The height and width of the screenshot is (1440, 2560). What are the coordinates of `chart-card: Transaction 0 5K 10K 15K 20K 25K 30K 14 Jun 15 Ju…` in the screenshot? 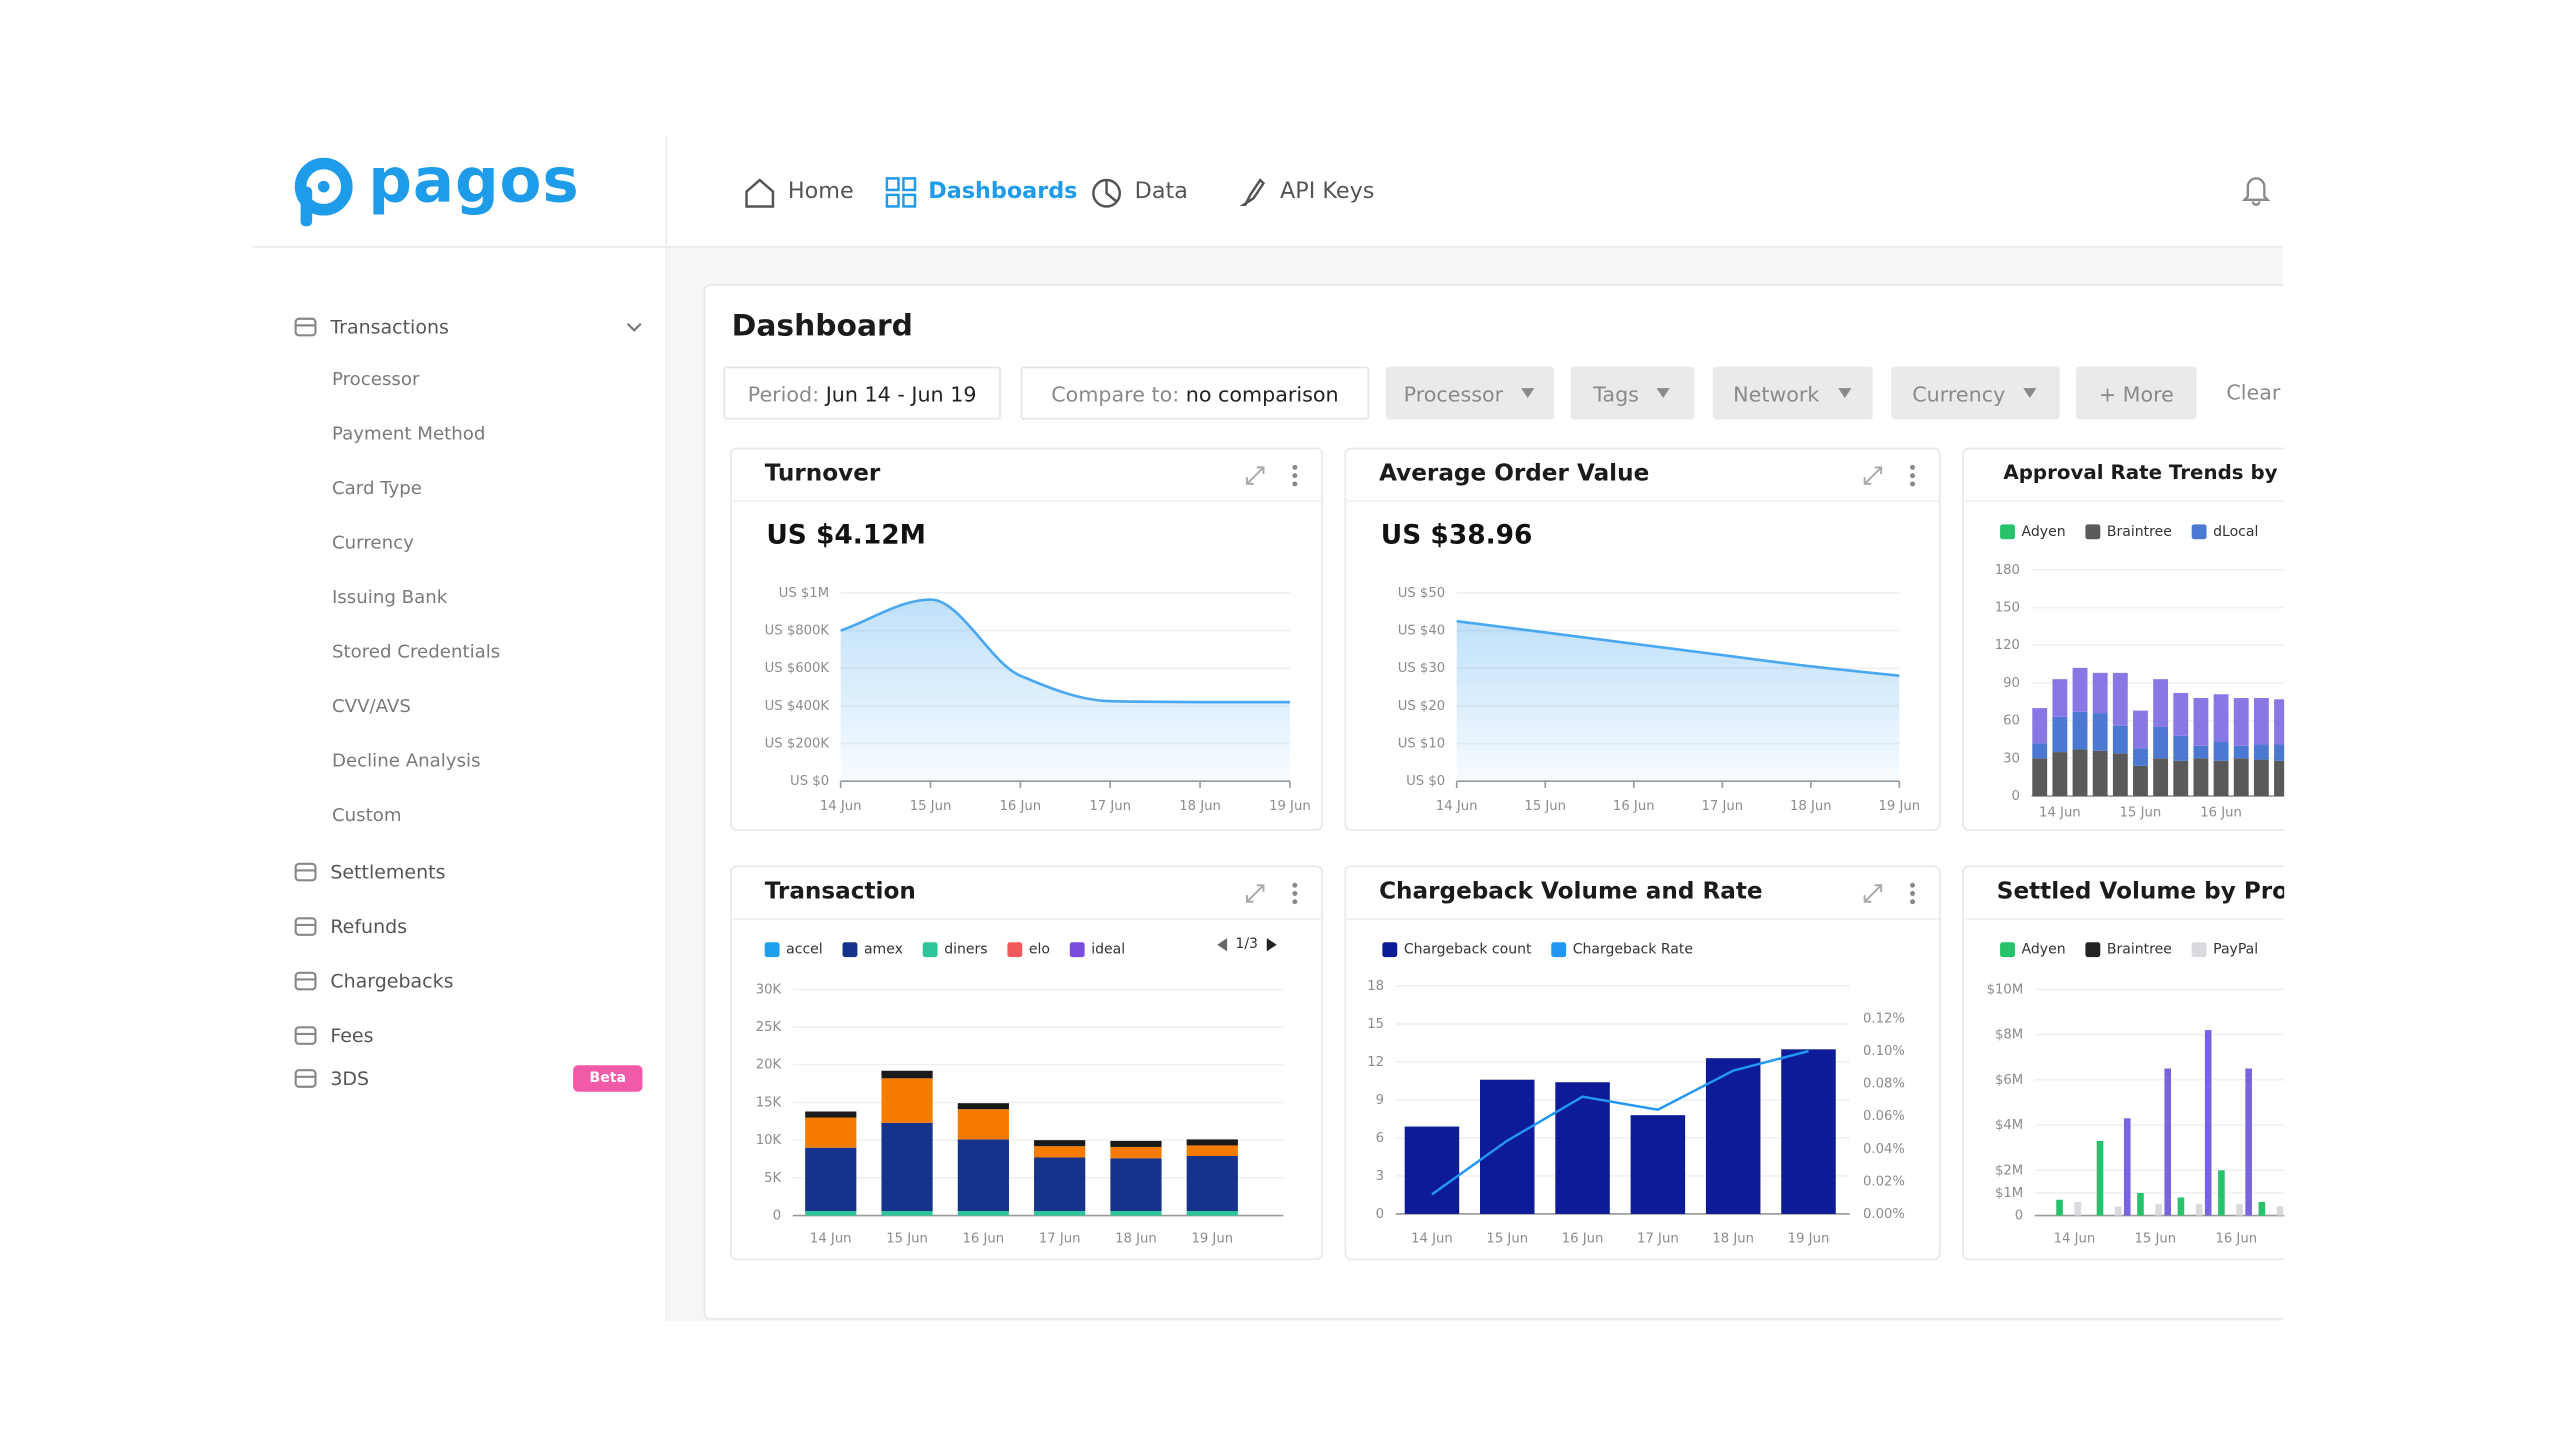 It's located at (1026, 1063).